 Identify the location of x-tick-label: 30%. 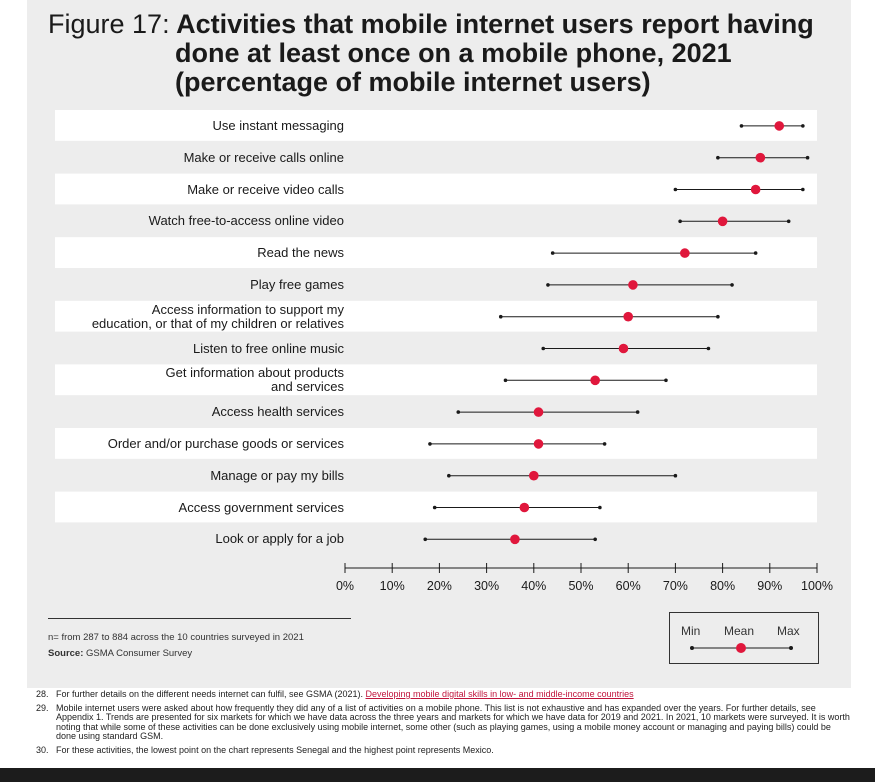
(486, 586).